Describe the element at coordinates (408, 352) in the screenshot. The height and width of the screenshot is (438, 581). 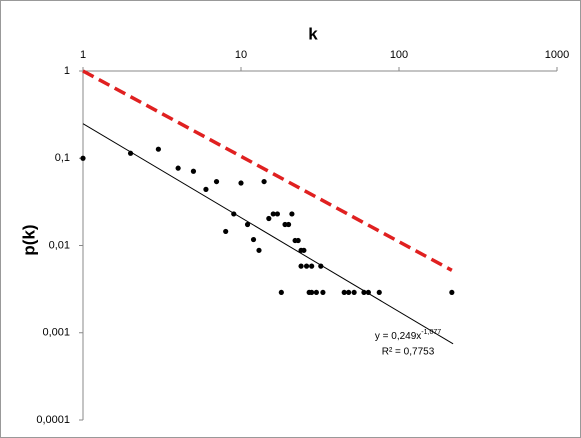
I see `r2-label: R² = 0,7753` at that location.